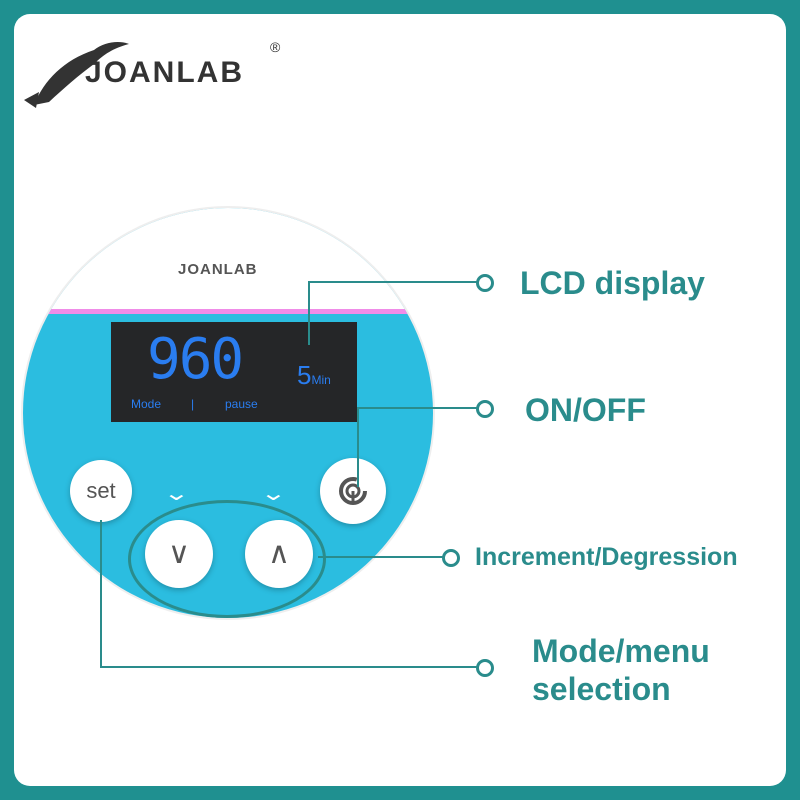 This screenshot has height=800, width=800. I want to click on brand-logo-text: JOANLAB, so click(165, 72).